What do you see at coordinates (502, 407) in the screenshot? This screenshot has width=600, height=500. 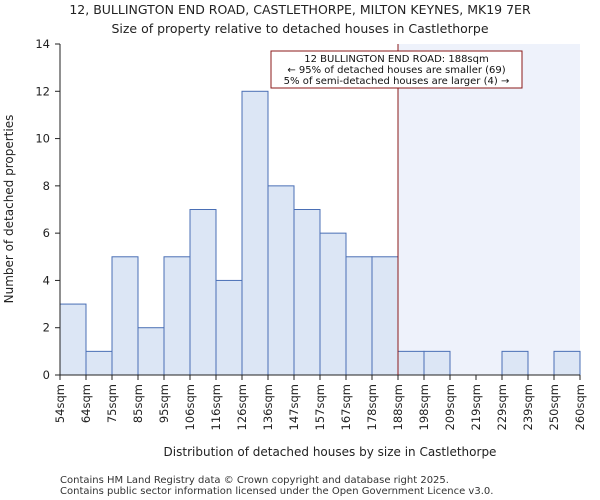 I see `x-tick-label-229sqm: 229sqm` at bounding box center [502, 407].